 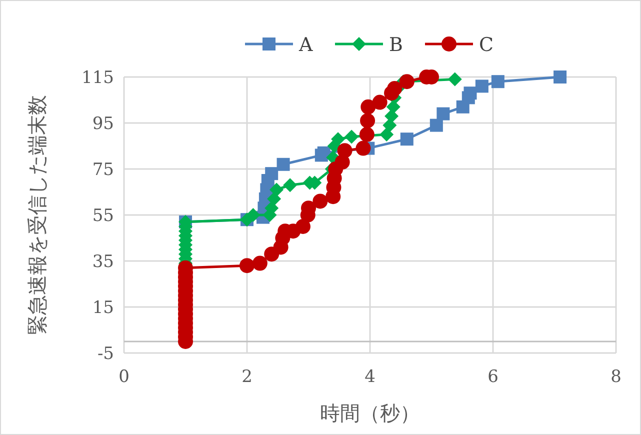 What do you see at coordinates (37, 215) in the screenshot?
I see `y-axis-title: 緊急速報を受信した端末数` at bounding box center [37, 215].